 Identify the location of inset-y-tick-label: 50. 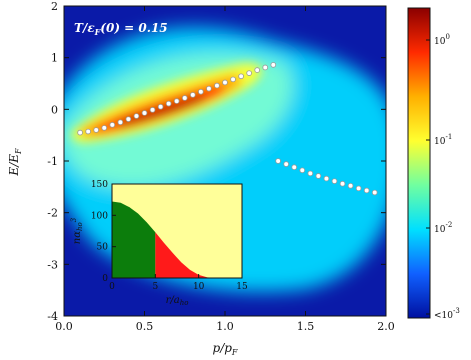
(103, 248).